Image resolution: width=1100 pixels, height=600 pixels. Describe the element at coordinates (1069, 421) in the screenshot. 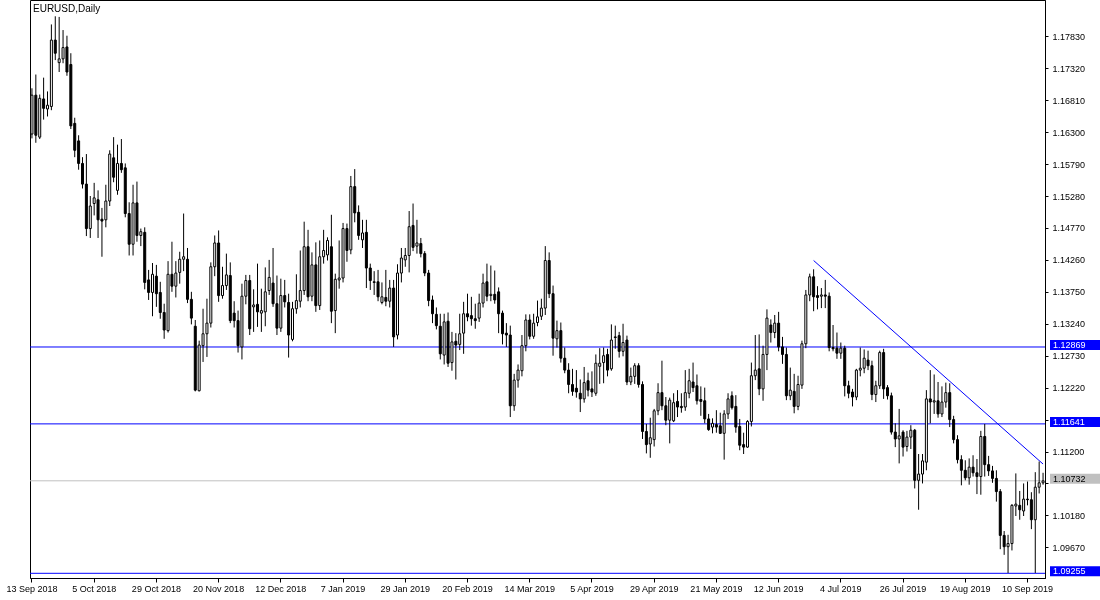

I see `ref-line-label: 1.11641` at that location.